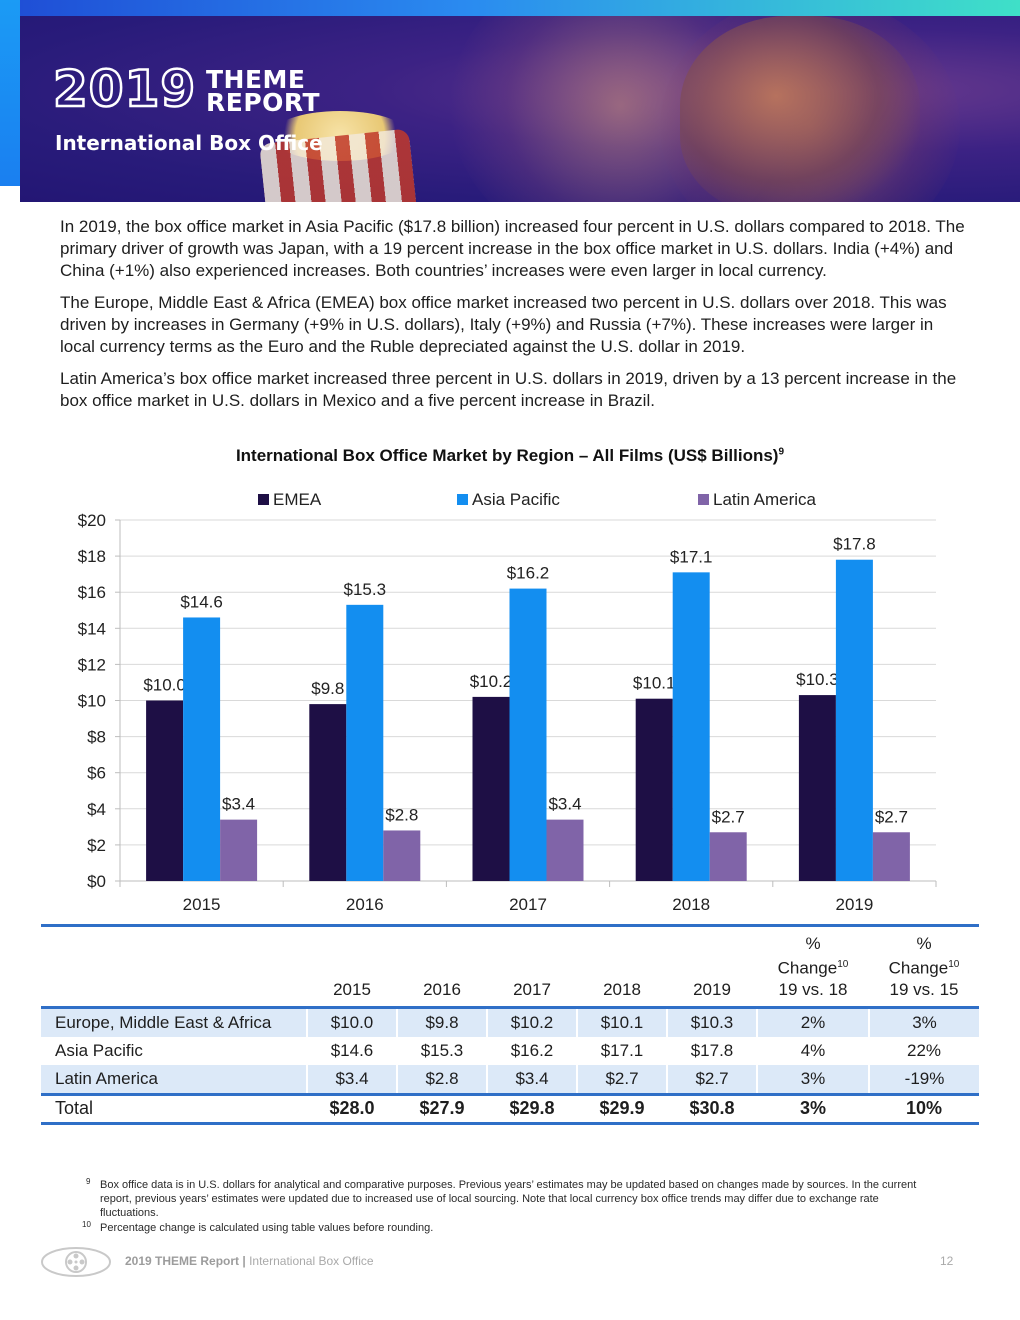 Image resolution: width=1020 pixels, height=1320 pixels. Describe the element at coordinates (10, 93) in the screenshot. I see `side-accent-bar` at that location.